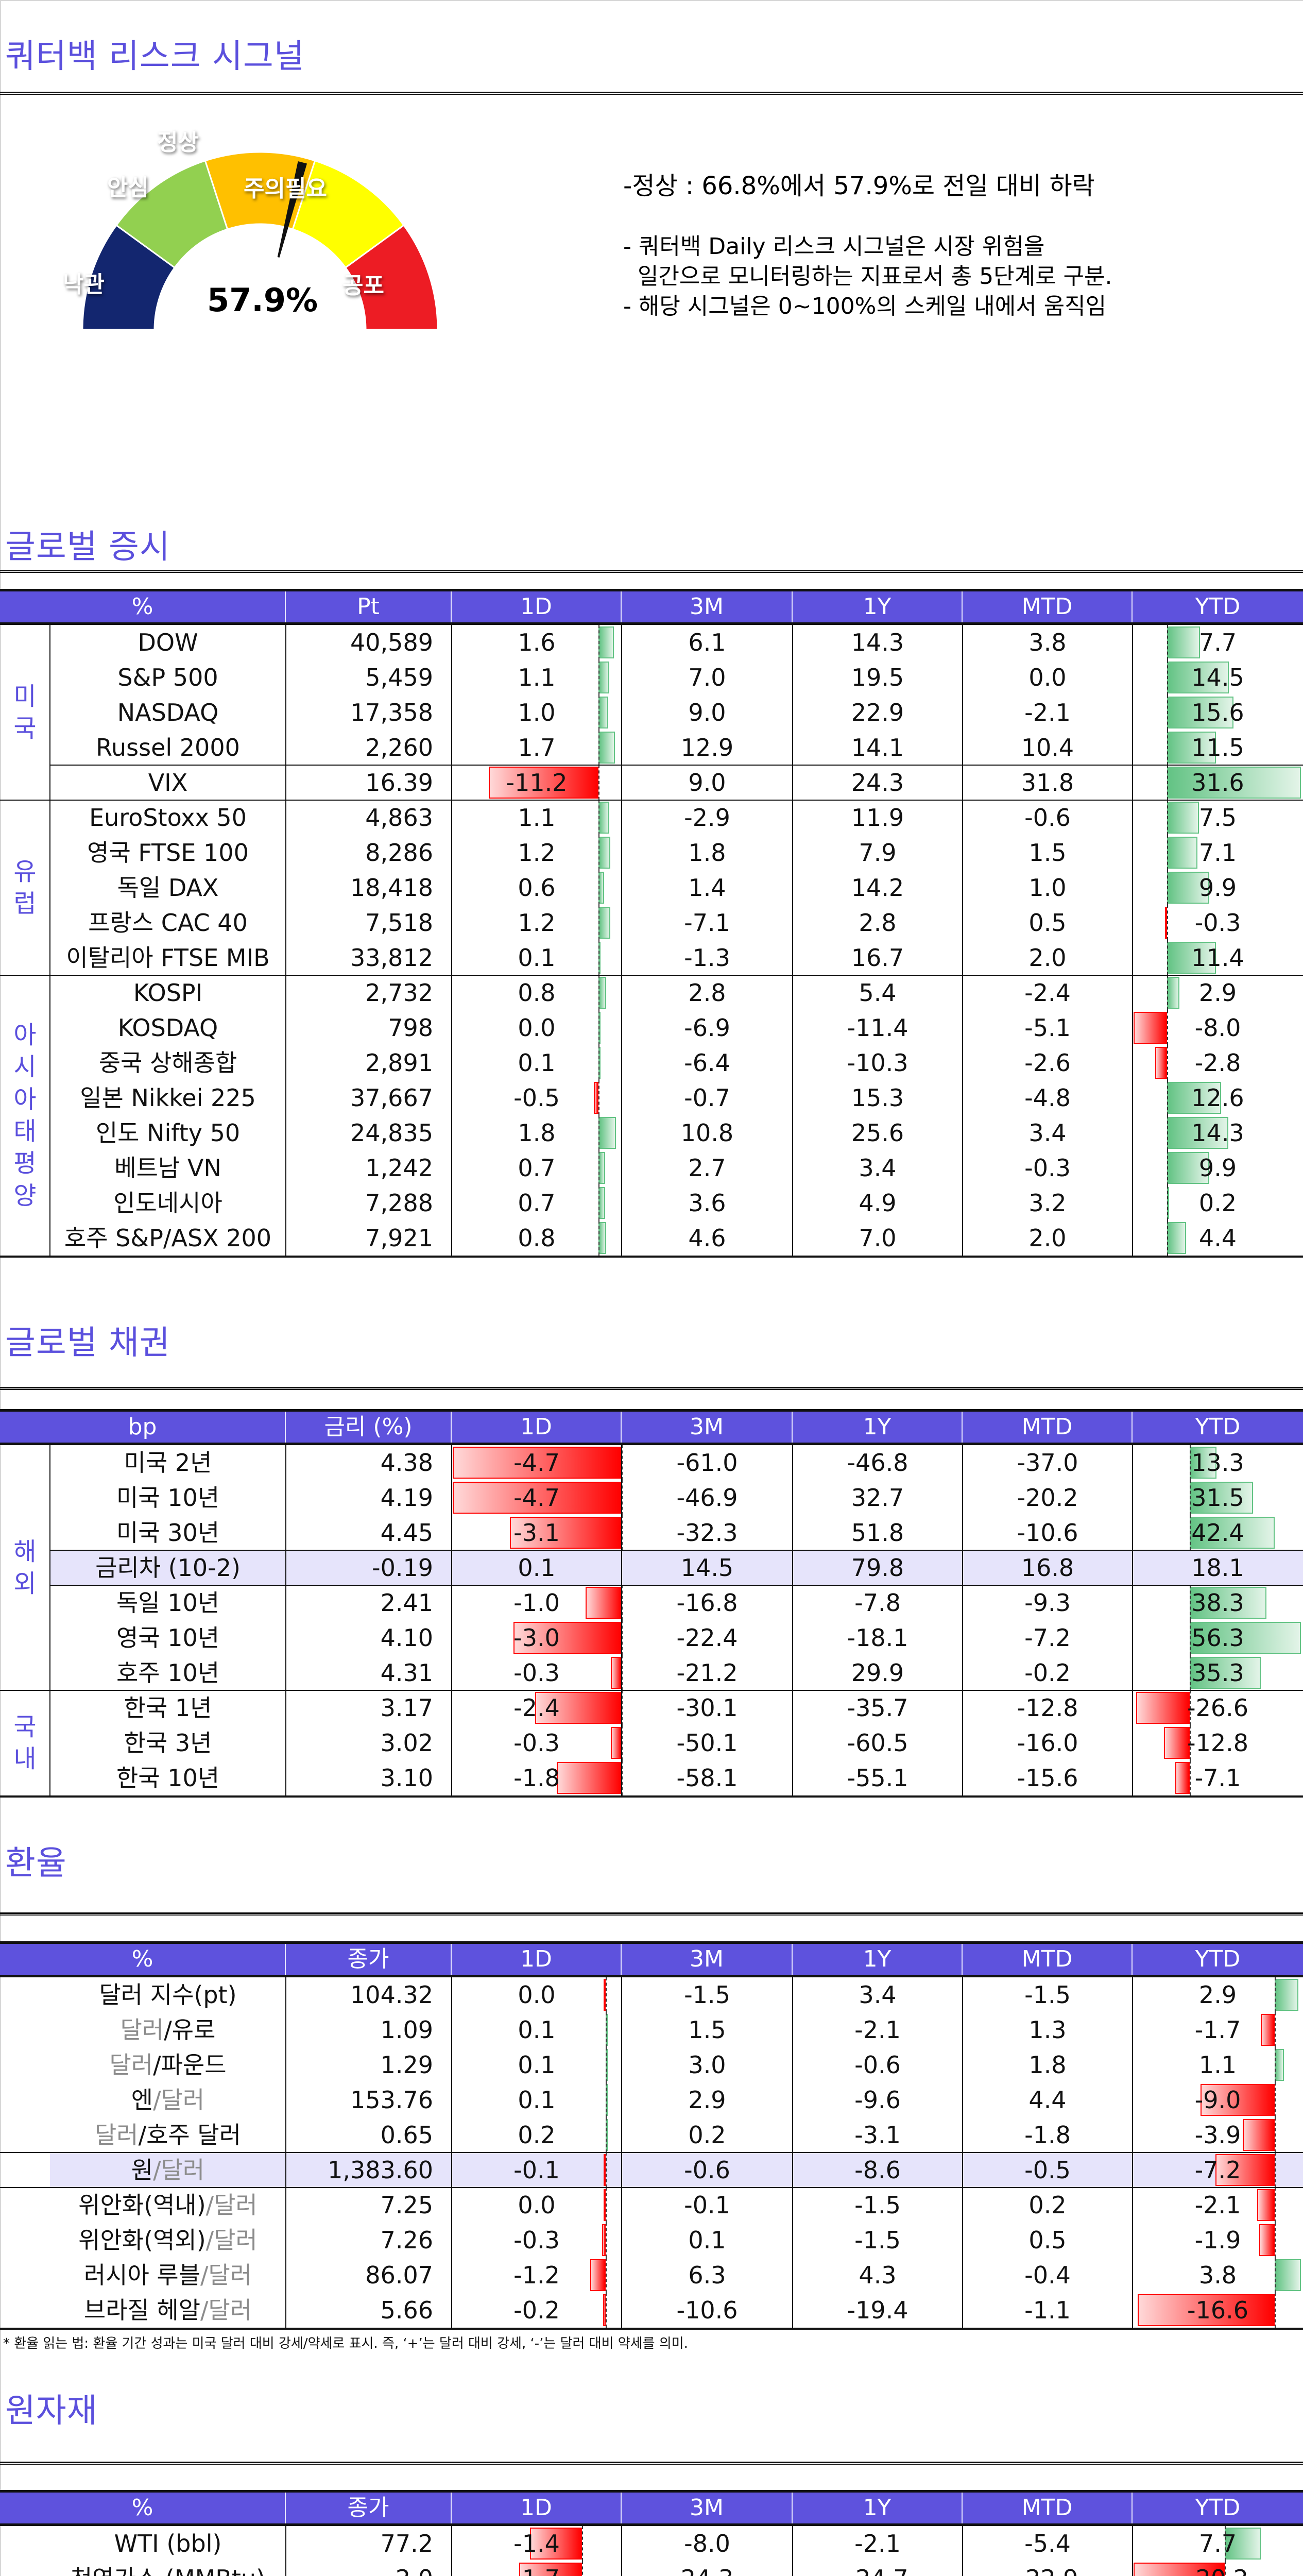 The height and width of the screenshot is (2576, 1303). Describe the element at coordinates (676, 1203) in the screenshot. I see `table-row: 인도네시아 7,288 0.7 3.6 4.9 3.2 0.2` at that location.